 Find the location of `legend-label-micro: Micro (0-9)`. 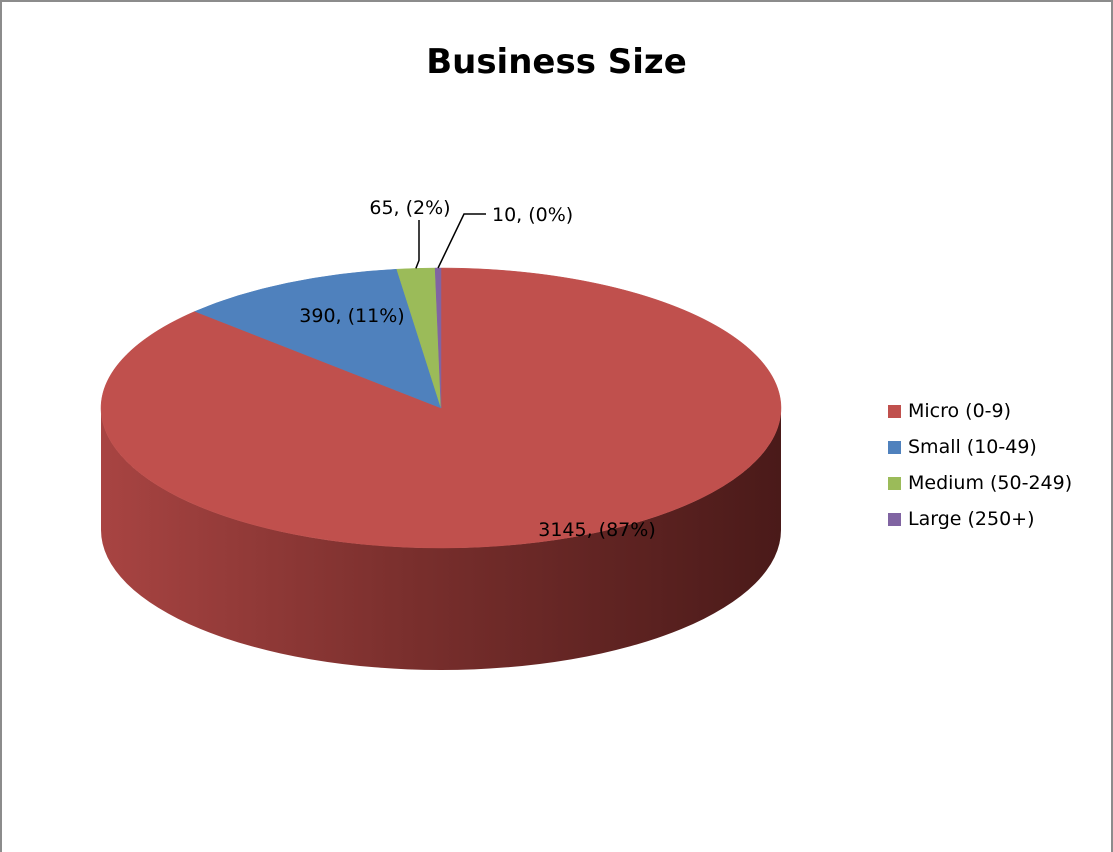

legend-label-micro: Micro (0-9) is located at coordinates (960, 411).